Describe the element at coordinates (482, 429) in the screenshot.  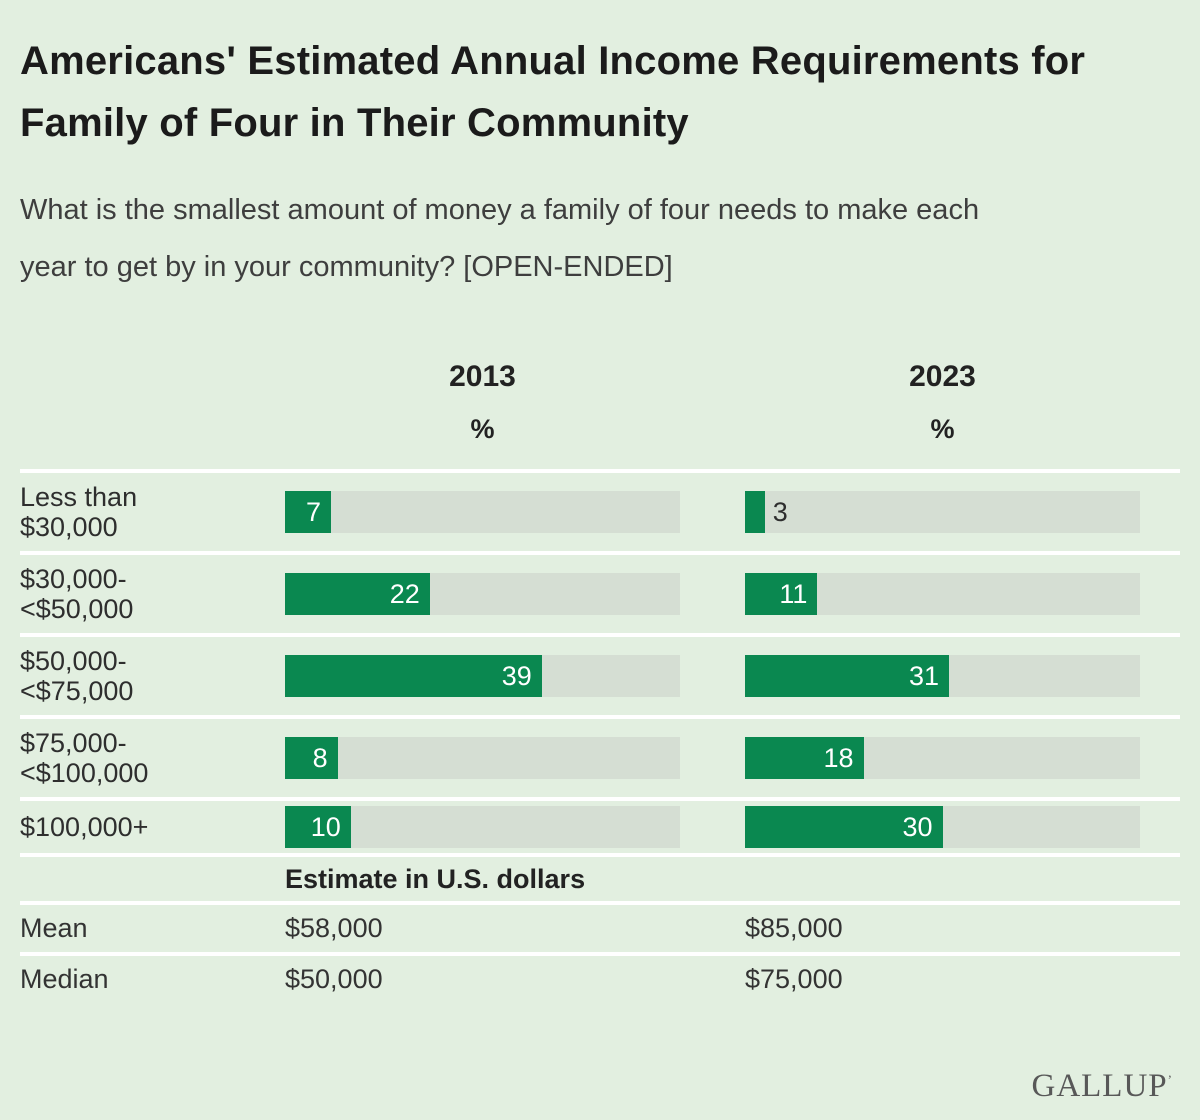
I see `unit-label-2013: %` at that location.